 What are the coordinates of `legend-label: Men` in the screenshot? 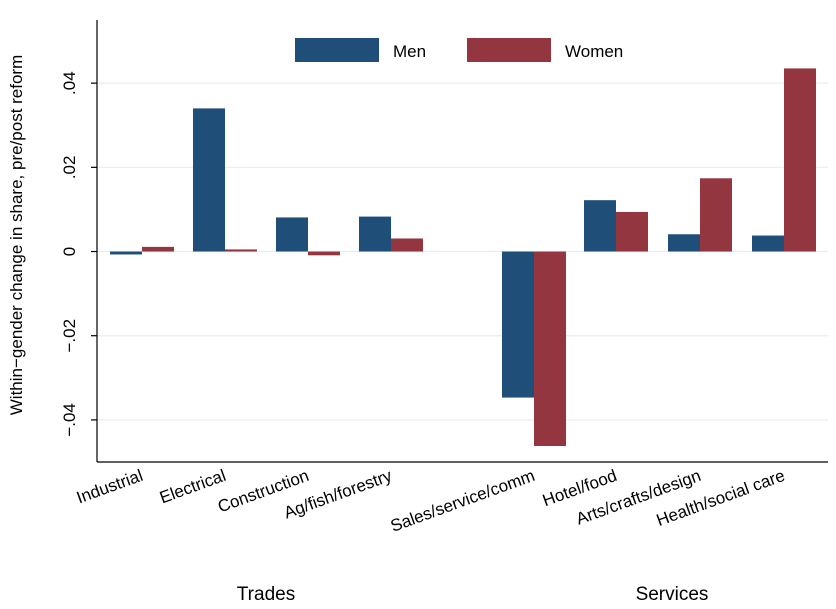 It's located at (409, 51).